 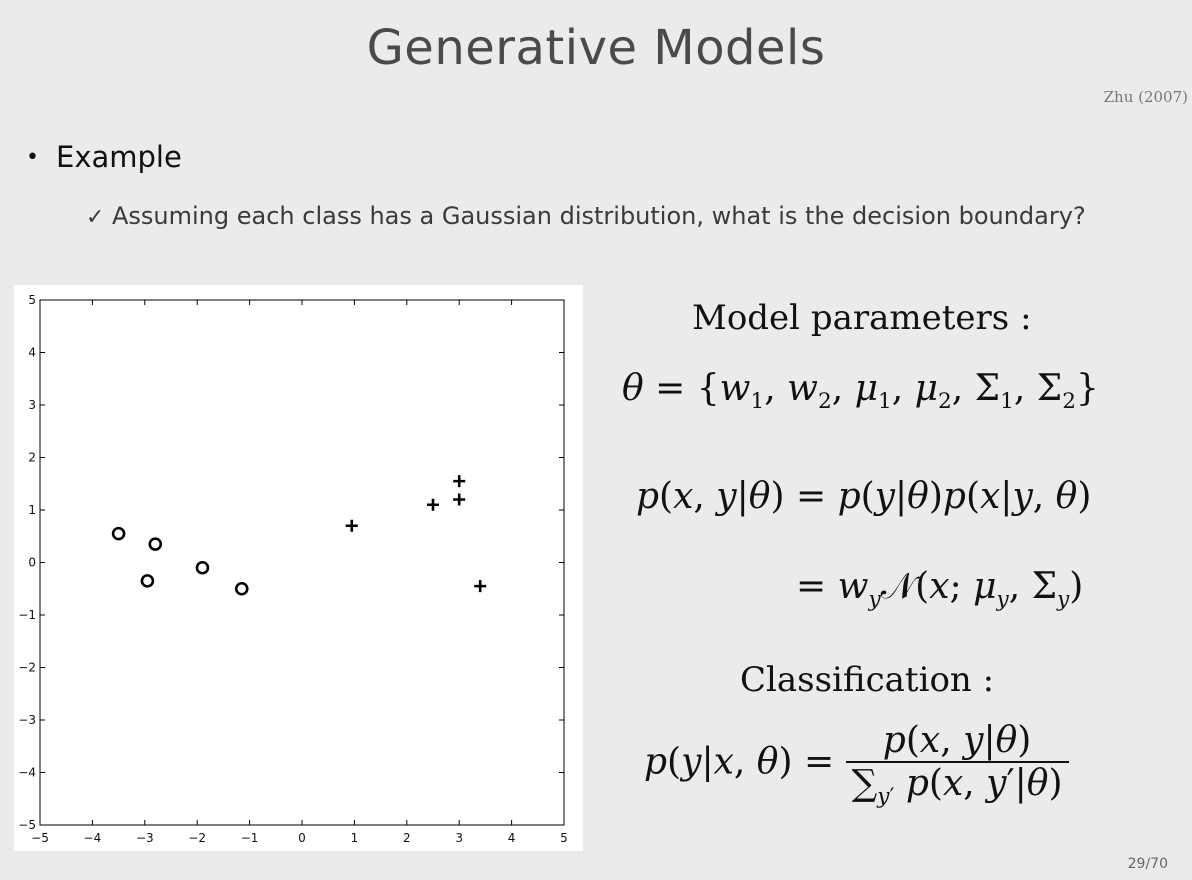 I want to click on x-tick-label: 5, so click(x=564, y=838).